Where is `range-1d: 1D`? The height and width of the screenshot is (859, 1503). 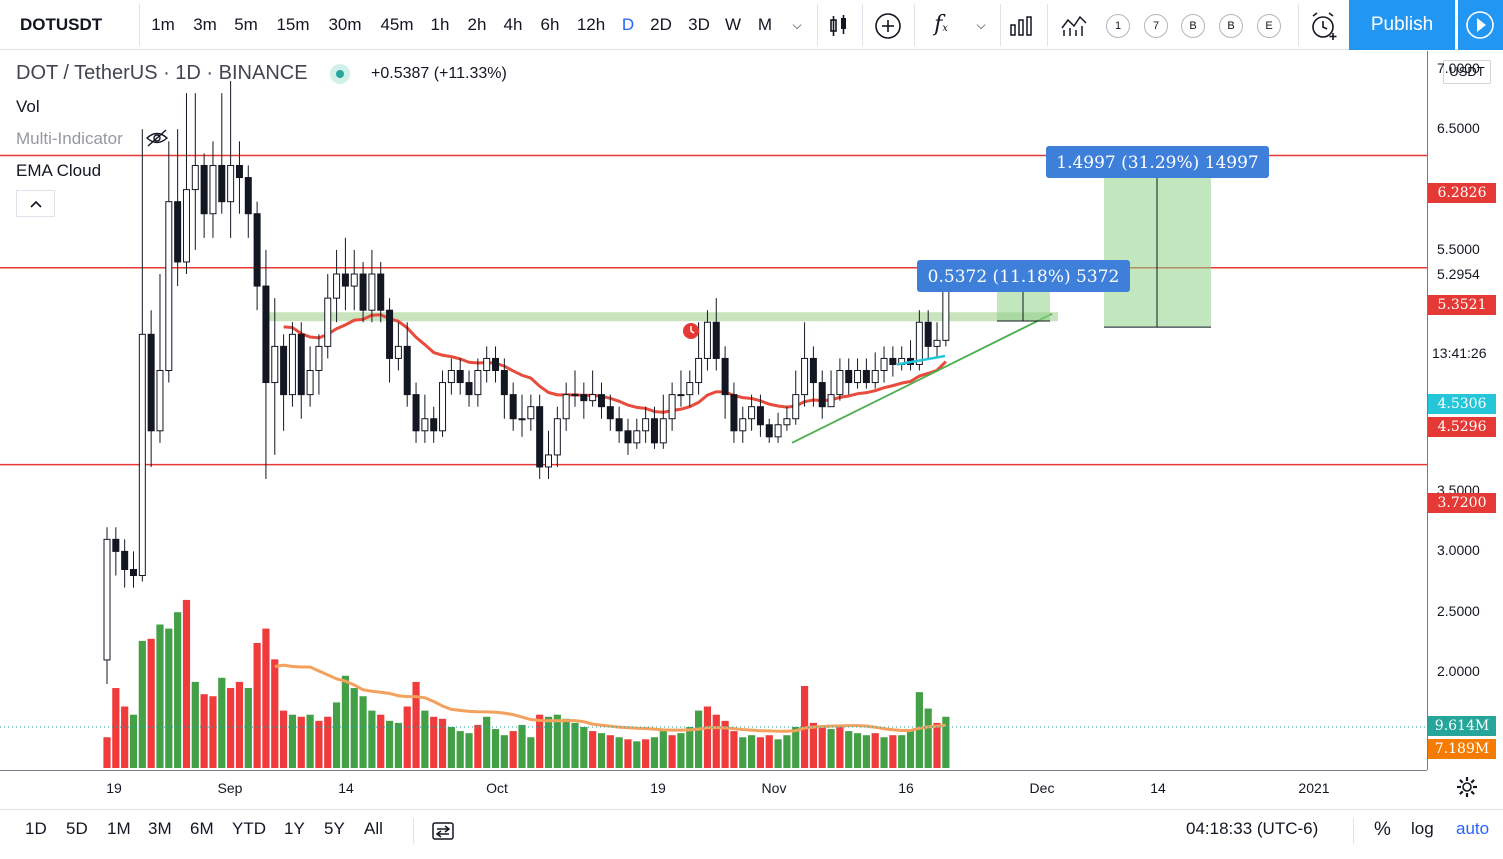 range-1d: 1D is located at coordinates (36, 828).